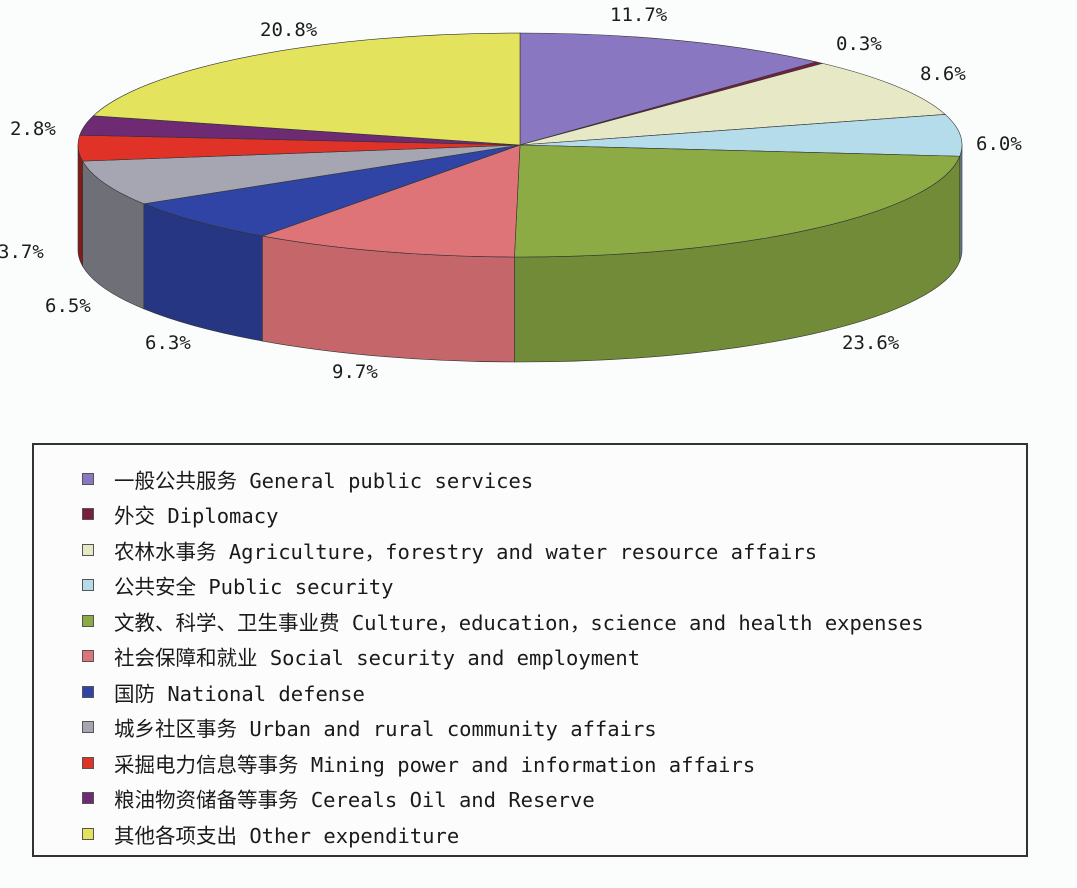 The image size is (1077, 888). What do you see at coordinates (68, 306) in the screenshot?
I see `pie-label-urban-and-rural-community-affairs: 6.5%` at bounding box center [68, 306].